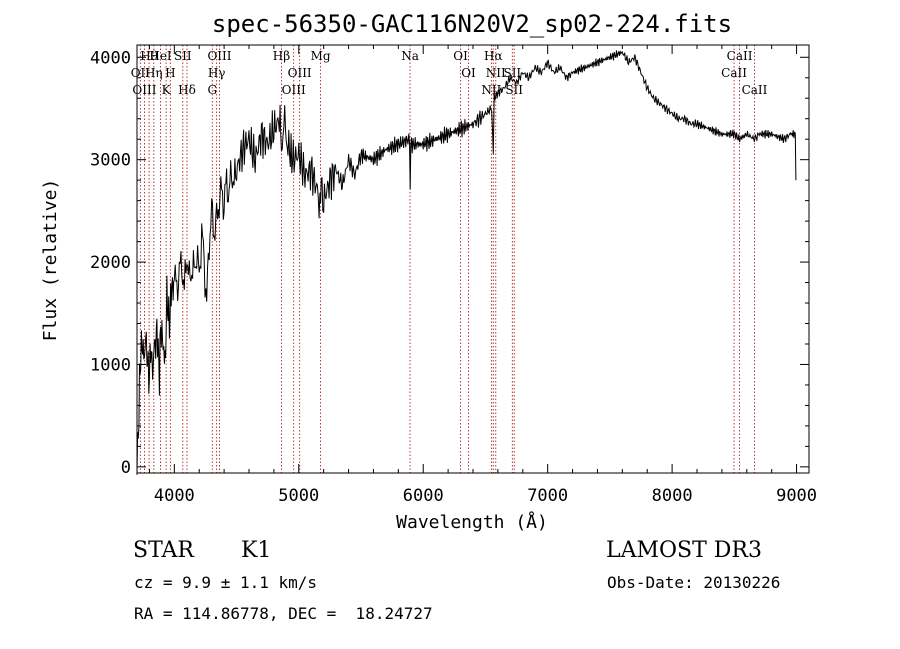 The width and height of the screenshot is (900, 649). I want to click on subclass-label: K1, so click(256, 550).